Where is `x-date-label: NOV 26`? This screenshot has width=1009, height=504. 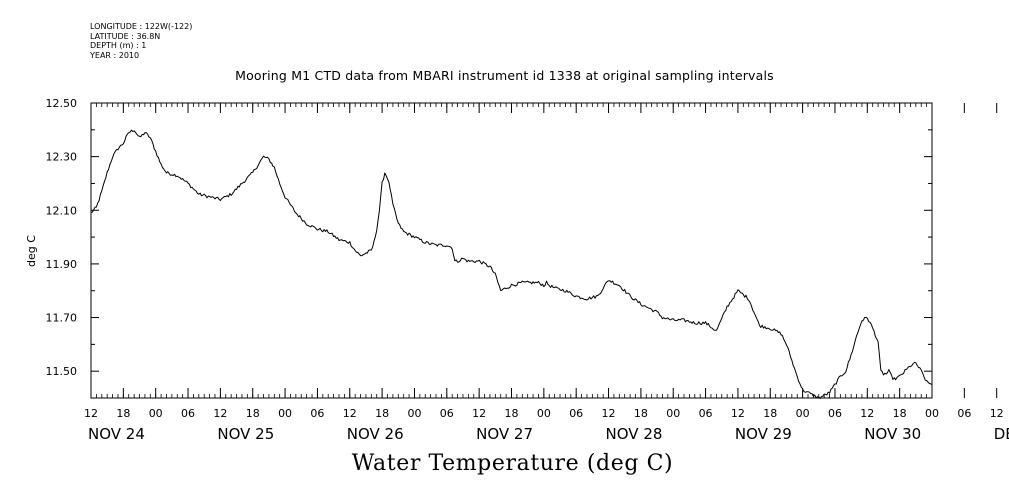
x-date-label: NOV 26 is located at coordinates (375, 434).